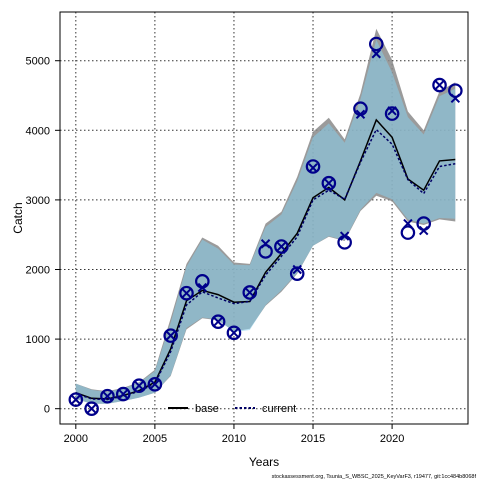  I want to click on x-tick-label-2010: 2010, so click(234, 439).